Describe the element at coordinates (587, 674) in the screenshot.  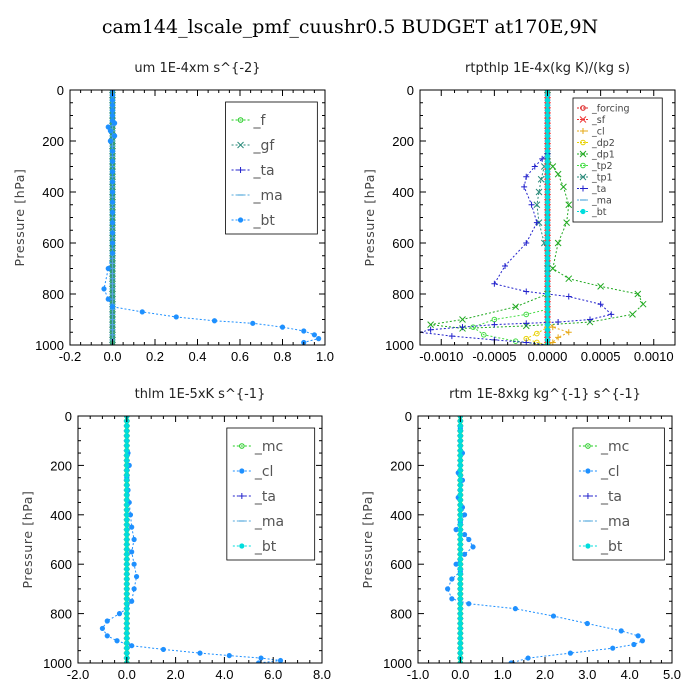
I see `x-tick-label: 3.0` at that location.